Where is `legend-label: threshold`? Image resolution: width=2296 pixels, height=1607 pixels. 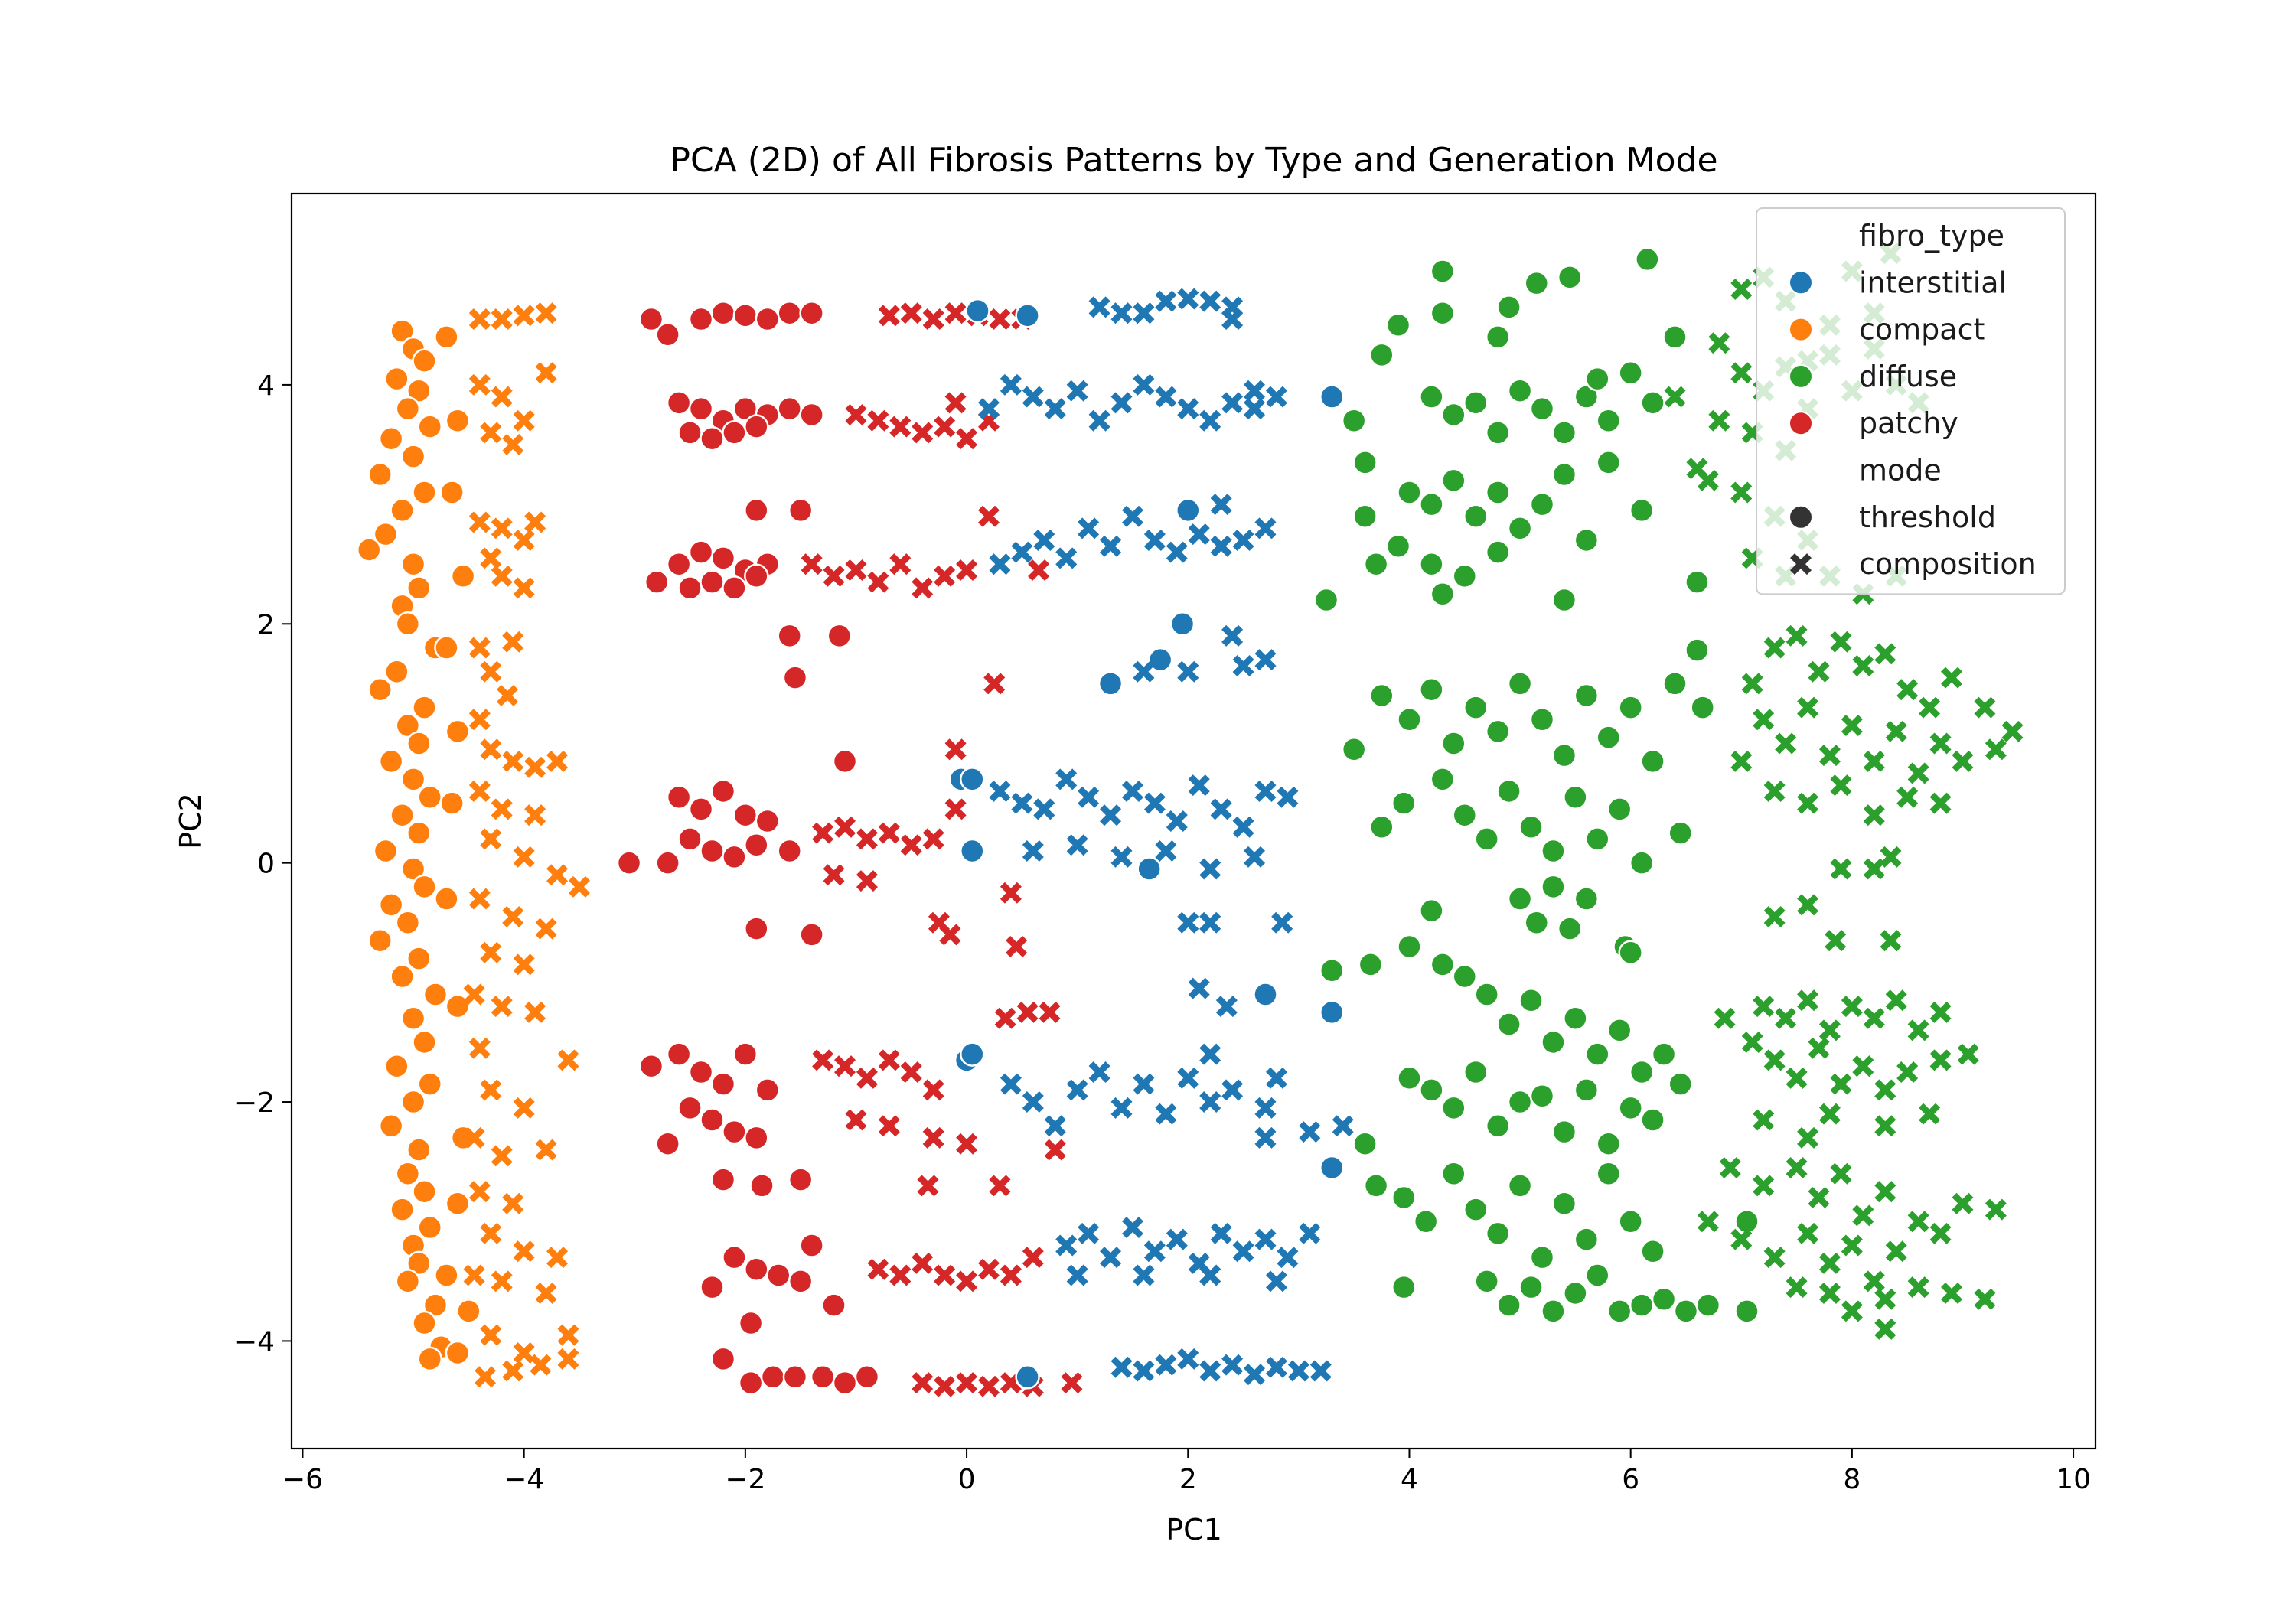
legend-label: threshold is located at coordinates (1927, 517).